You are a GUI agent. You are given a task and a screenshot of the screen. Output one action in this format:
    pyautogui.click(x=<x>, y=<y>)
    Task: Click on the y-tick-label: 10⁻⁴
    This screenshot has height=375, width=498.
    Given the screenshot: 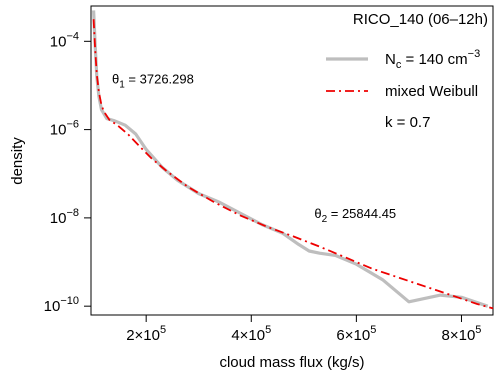 What is the action you would take?
    pyautogui.click(x=64, y=40)
    